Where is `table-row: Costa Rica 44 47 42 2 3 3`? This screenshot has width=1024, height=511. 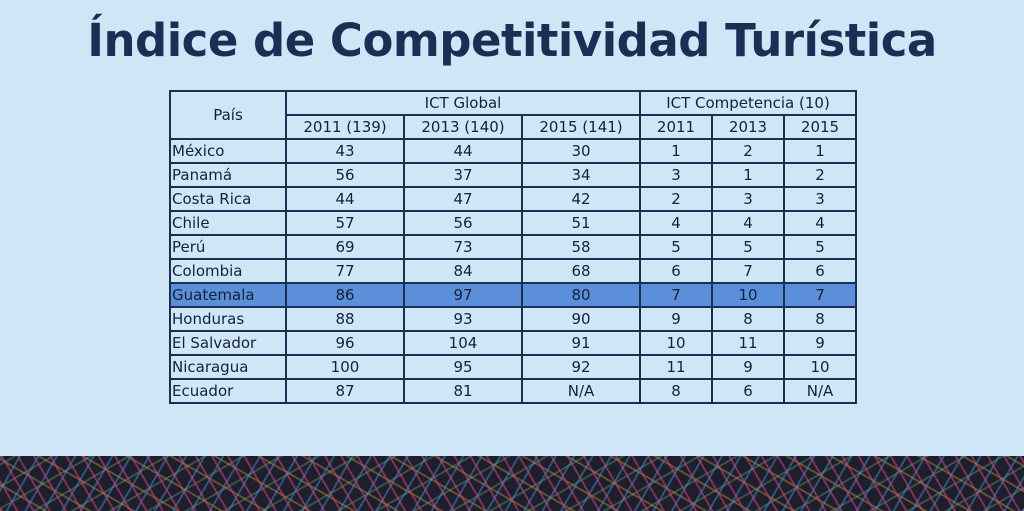 table-row: Costa Rica 44 47 42 2 3 3 is located at coordinates (513, 199).